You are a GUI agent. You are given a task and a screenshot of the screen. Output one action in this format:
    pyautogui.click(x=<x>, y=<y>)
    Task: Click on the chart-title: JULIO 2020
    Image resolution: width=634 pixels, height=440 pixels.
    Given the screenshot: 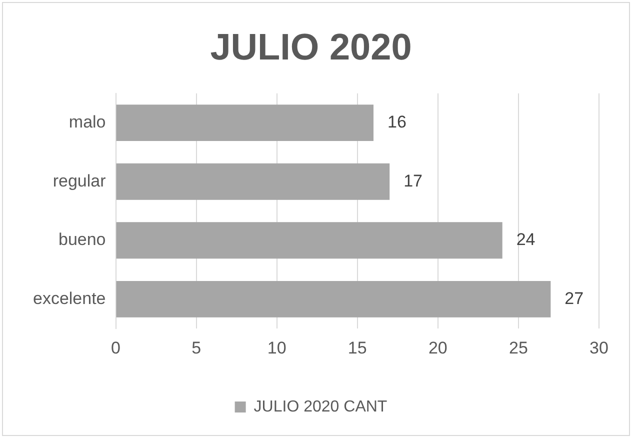 What is the action you would take?
    pyautogui.click(x=311, y=47)
    